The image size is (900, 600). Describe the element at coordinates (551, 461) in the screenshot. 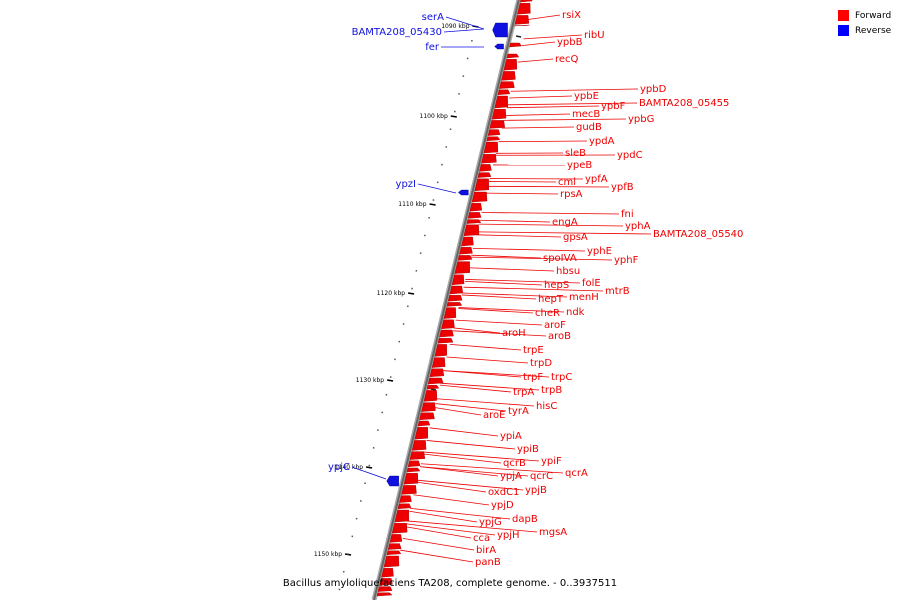

I see `gene-label-ypif: ypiF` at that location.